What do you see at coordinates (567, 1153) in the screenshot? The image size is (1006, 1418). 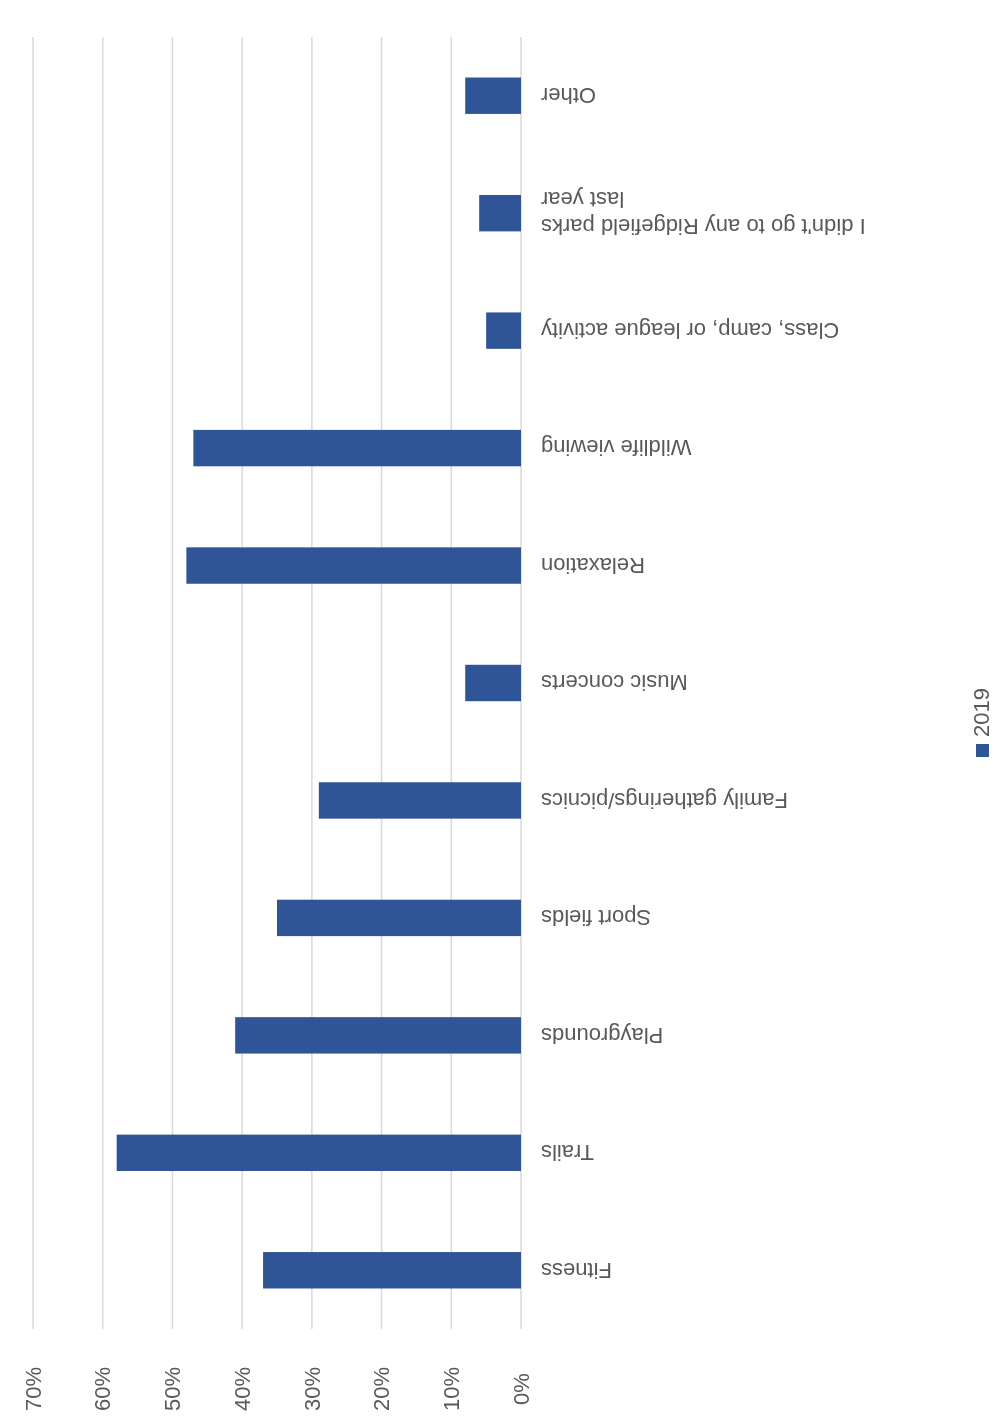 I see `y-tick-label: Trails` at bounding box center [567, 1153].